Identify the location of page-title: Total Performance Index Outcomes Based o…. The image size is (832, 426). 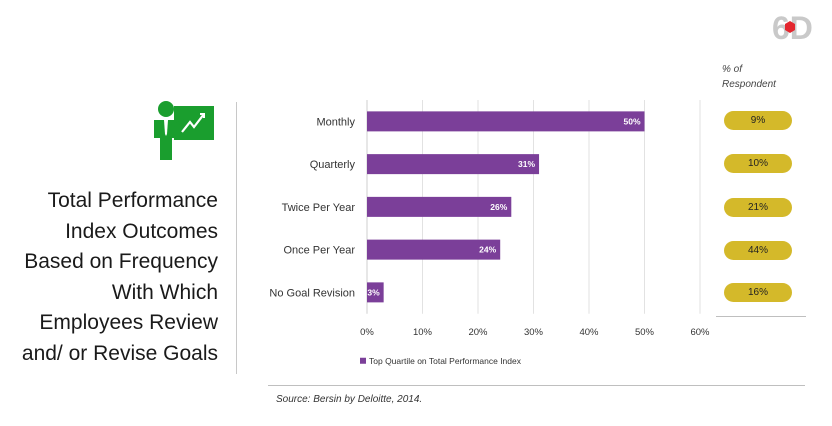
(114, 277).